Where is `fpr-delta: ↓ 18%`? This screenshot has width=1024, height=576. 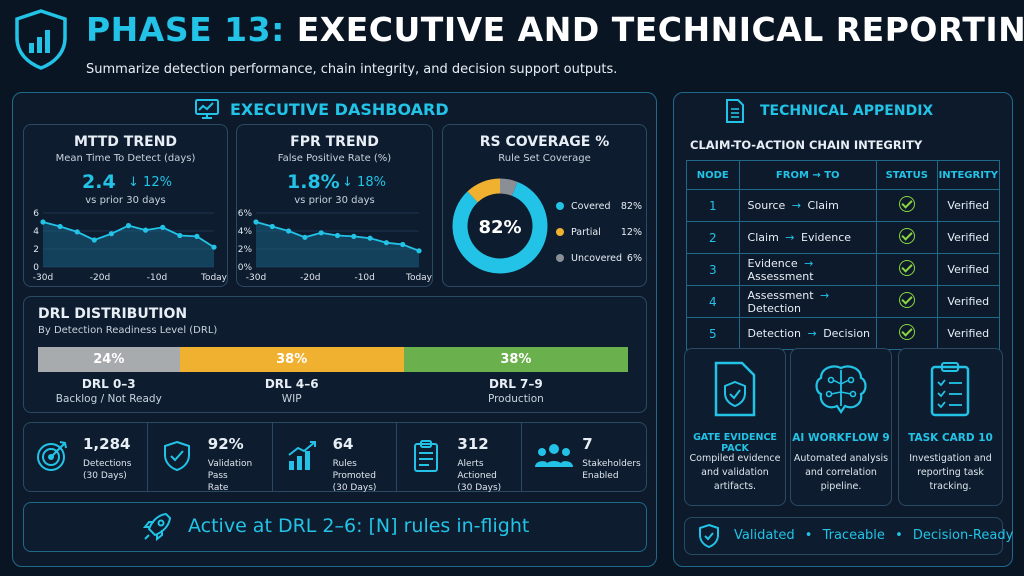
fpr-delta: ↓ 18% is located at coordinates (364, 182).